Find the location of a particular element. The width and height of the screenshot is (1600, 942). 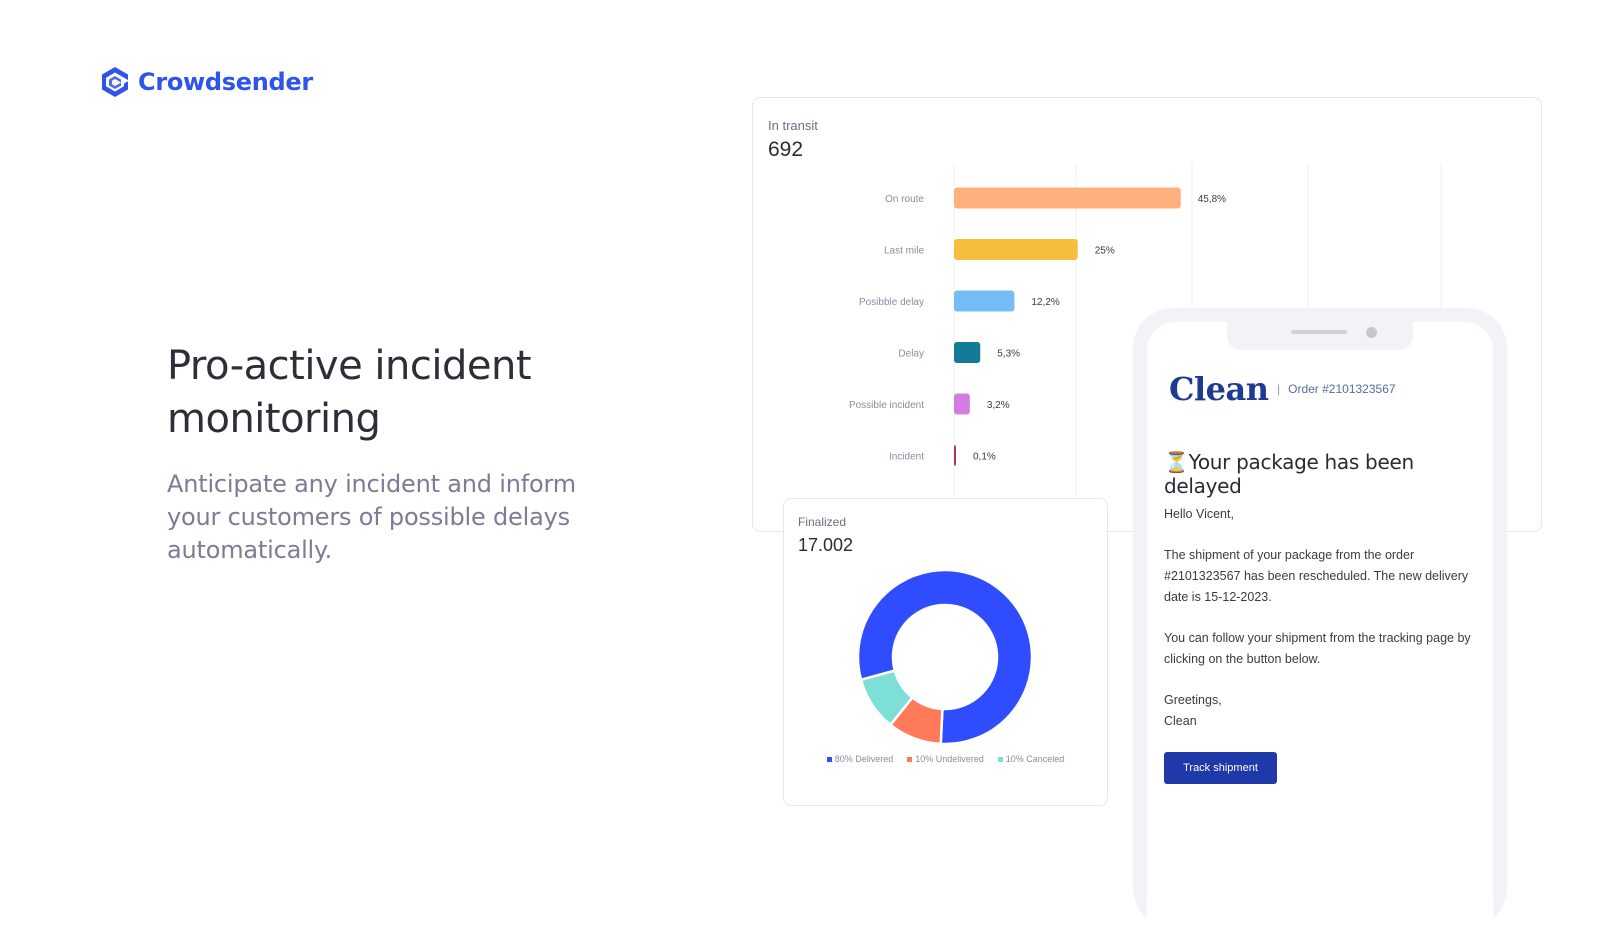

in-transit-value: 692 is located at coordinates (786, 149).